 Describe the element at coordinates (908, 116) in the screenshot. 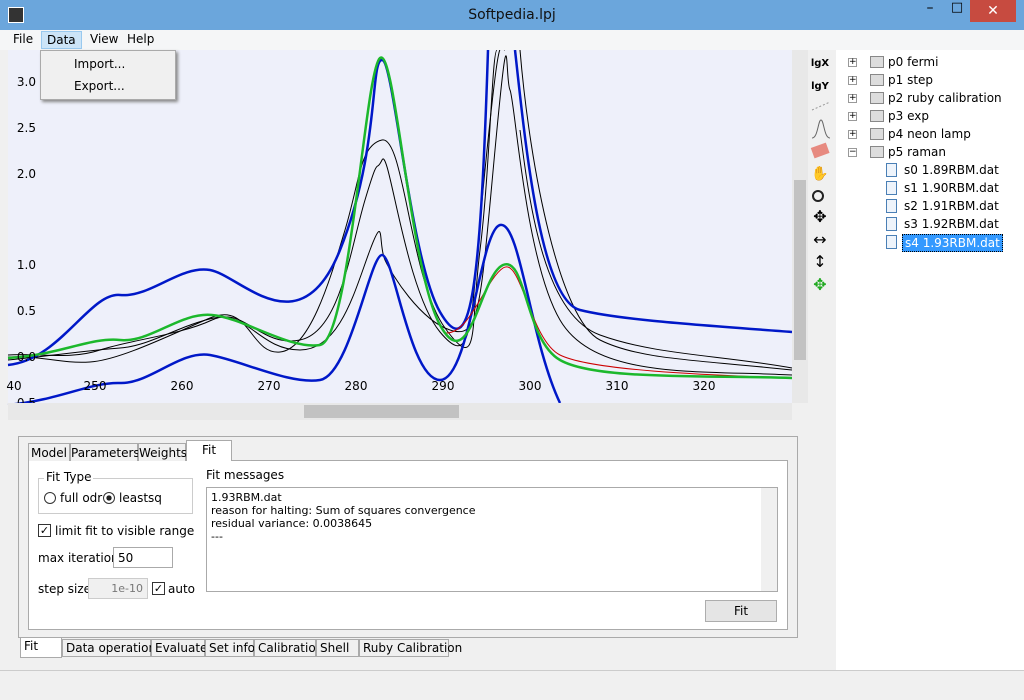

I see `tree-item: p3 exp` at that location.